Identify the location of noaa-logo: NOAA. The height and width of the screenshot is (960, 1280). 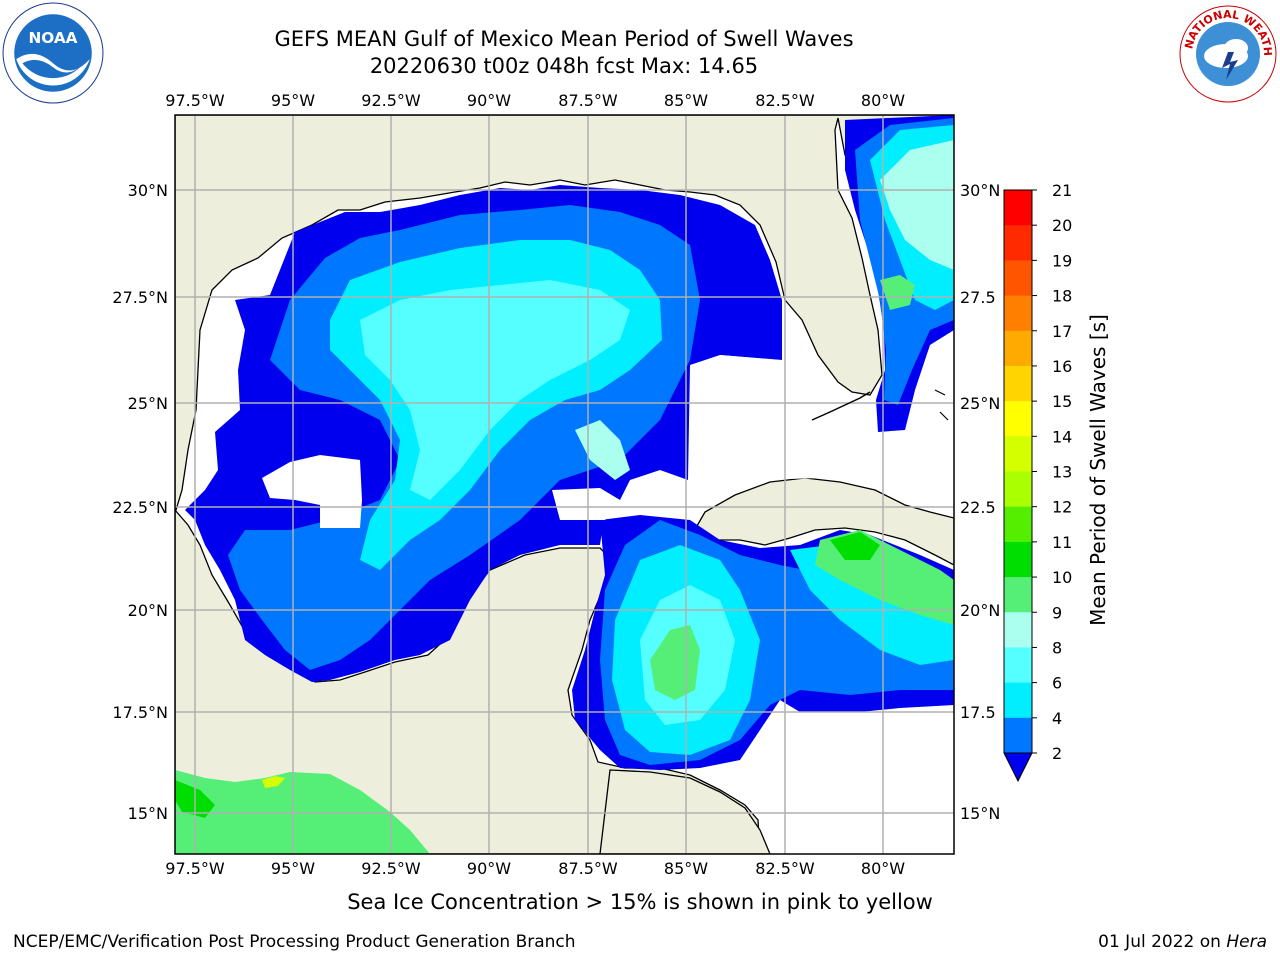
(53, 53).